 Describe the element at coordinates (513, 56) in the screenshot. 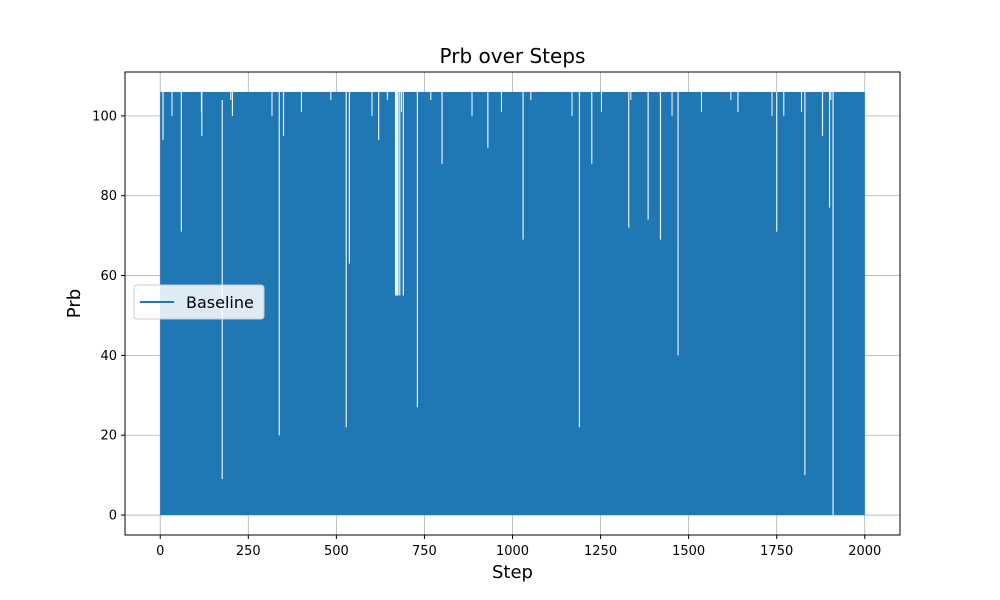

I see `chart-title: Prb over Steps` at that location.